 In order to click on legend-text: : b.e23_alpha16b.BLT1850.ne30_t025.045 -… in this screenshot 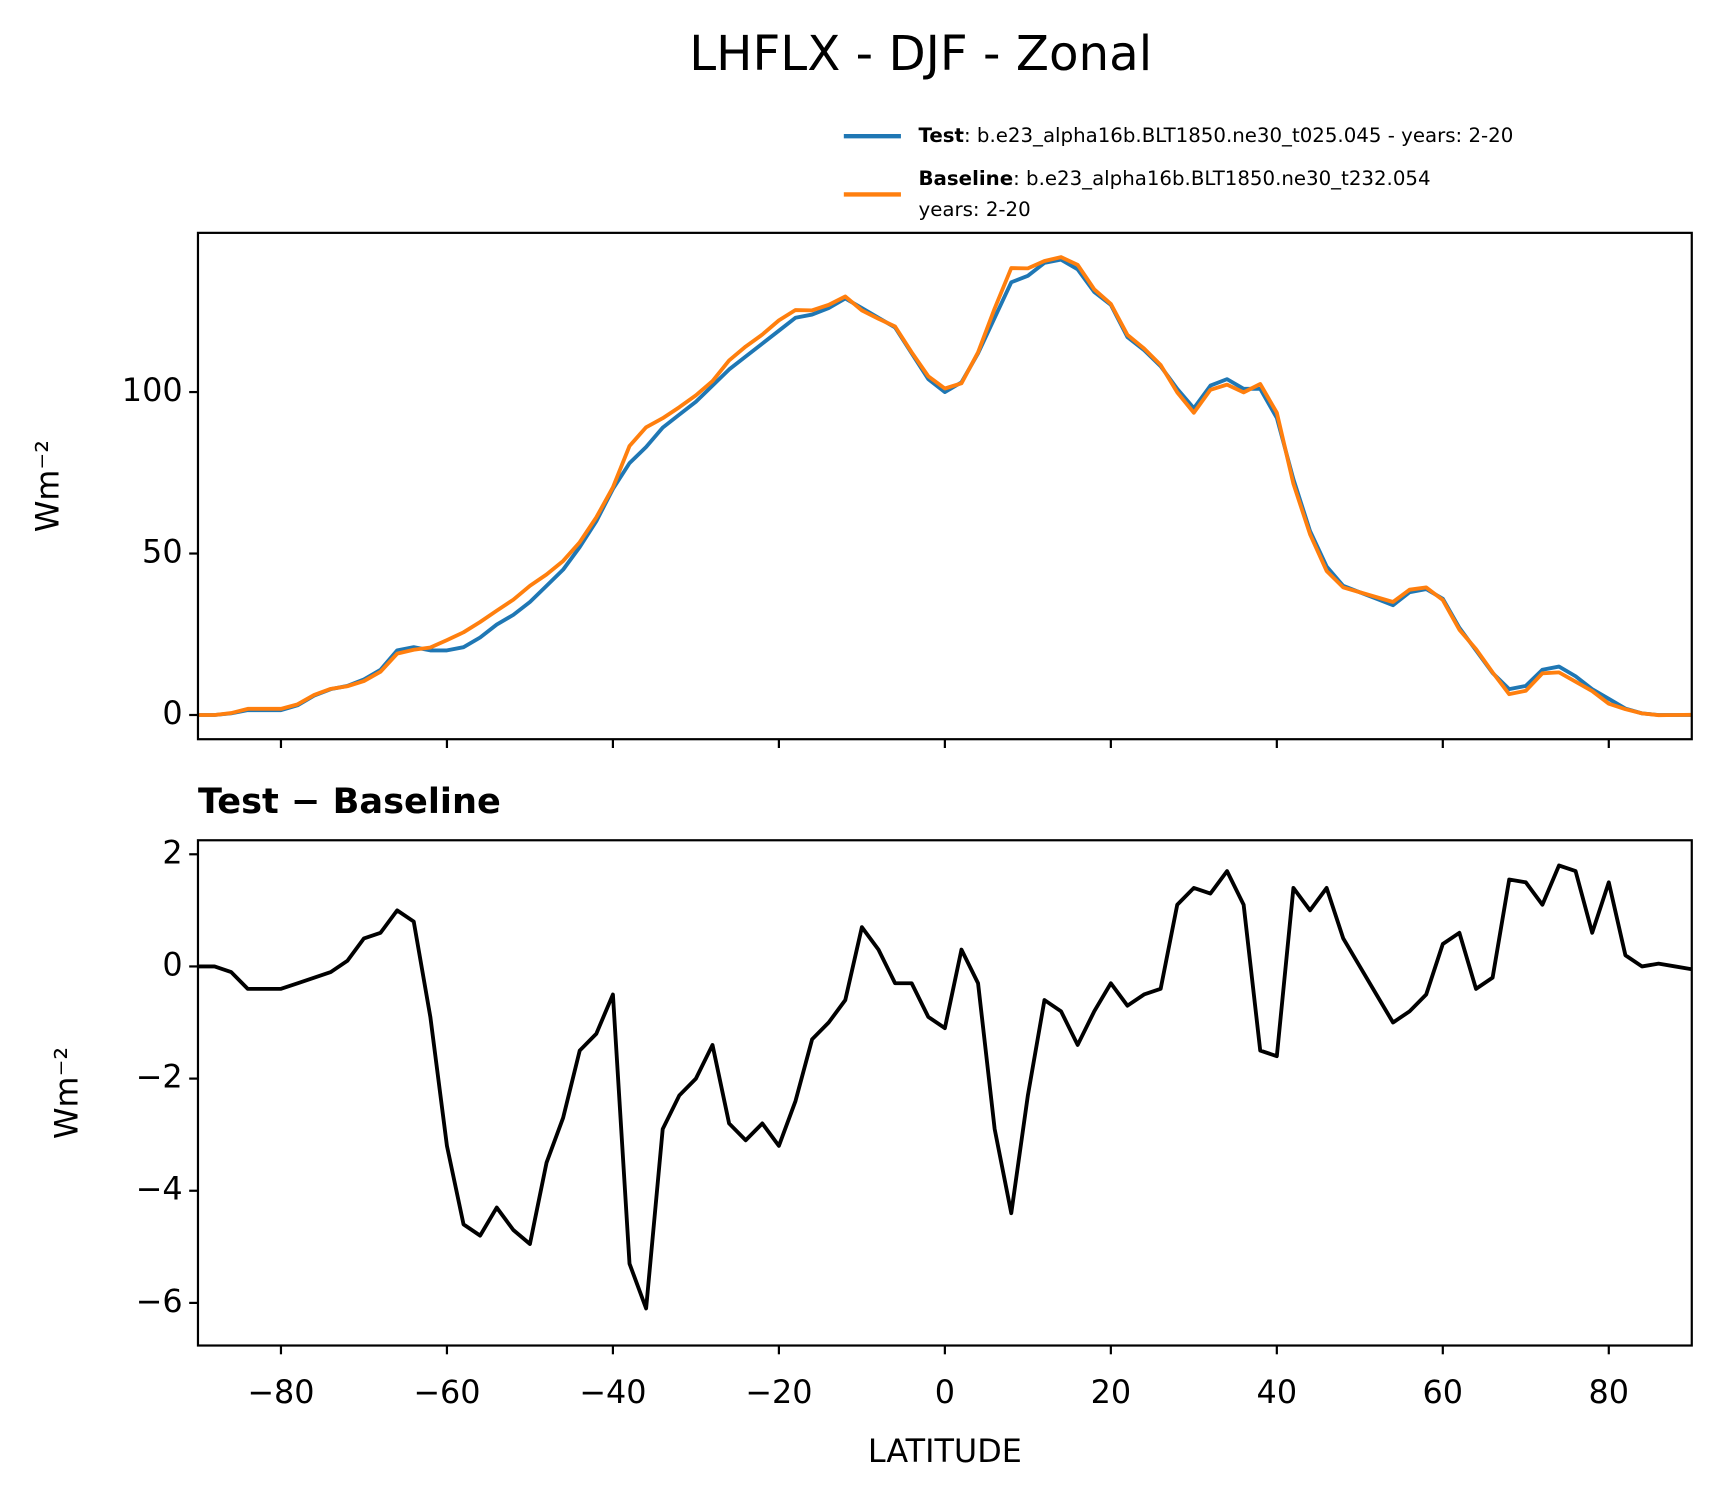, I will do `click(1238, 135)`.